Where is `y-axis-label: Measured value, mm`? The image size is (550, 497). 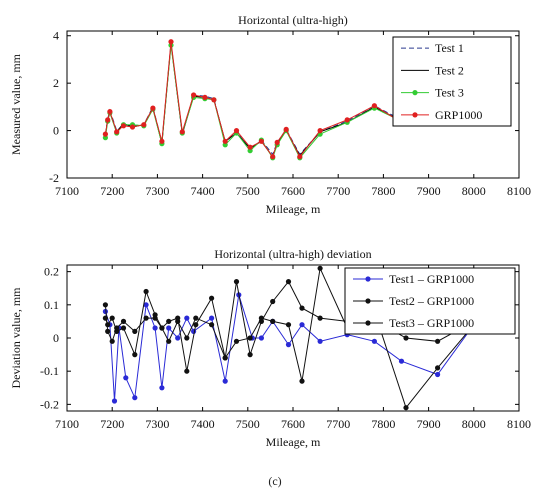 y-axis-label: Measured value, mm is located at coordinates (16, 104).